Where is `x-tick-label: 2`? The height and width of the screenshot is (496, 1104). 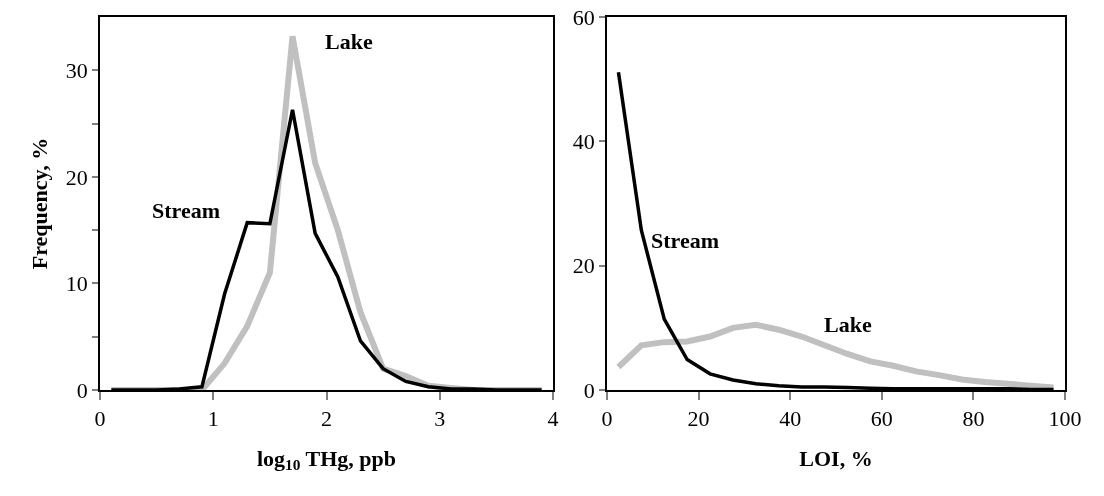 x-tick-label: 2 is located at coordinates (326, 419).